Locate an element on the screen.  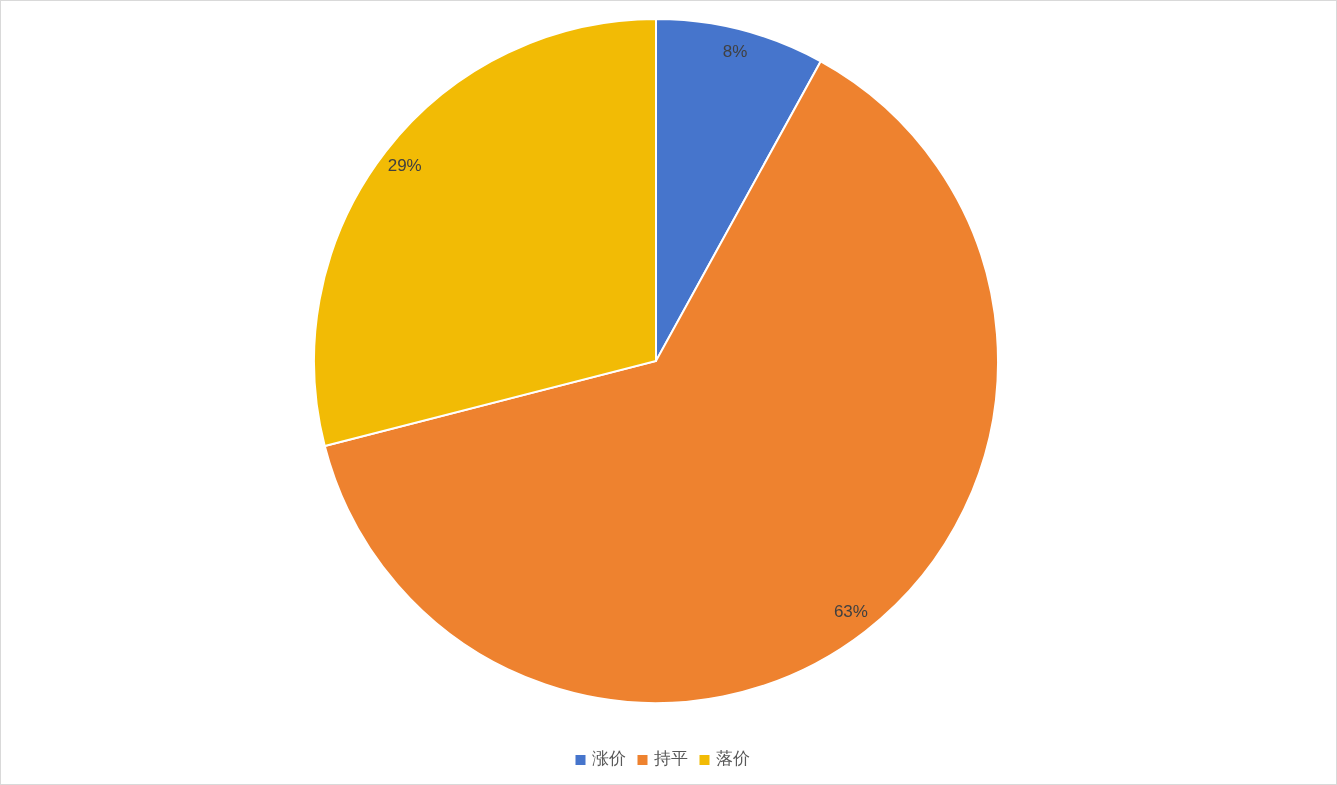
data-label: 63% is located at coordinates (850, 611).